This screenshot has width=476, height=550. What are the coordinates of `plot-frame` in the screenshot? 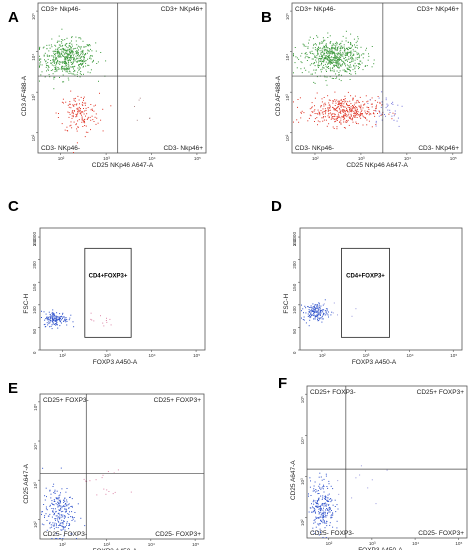 It's located at (377, 78).